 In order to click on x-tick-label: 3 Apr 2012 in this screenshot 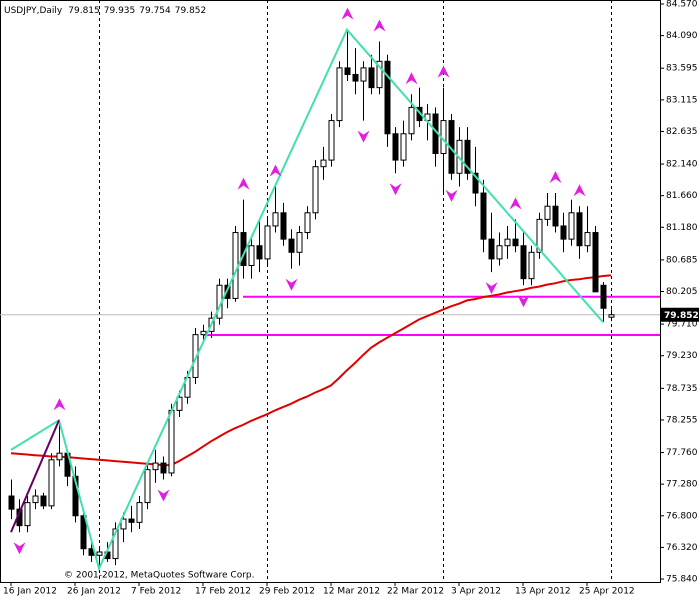, I will do `click(476, 592)`.